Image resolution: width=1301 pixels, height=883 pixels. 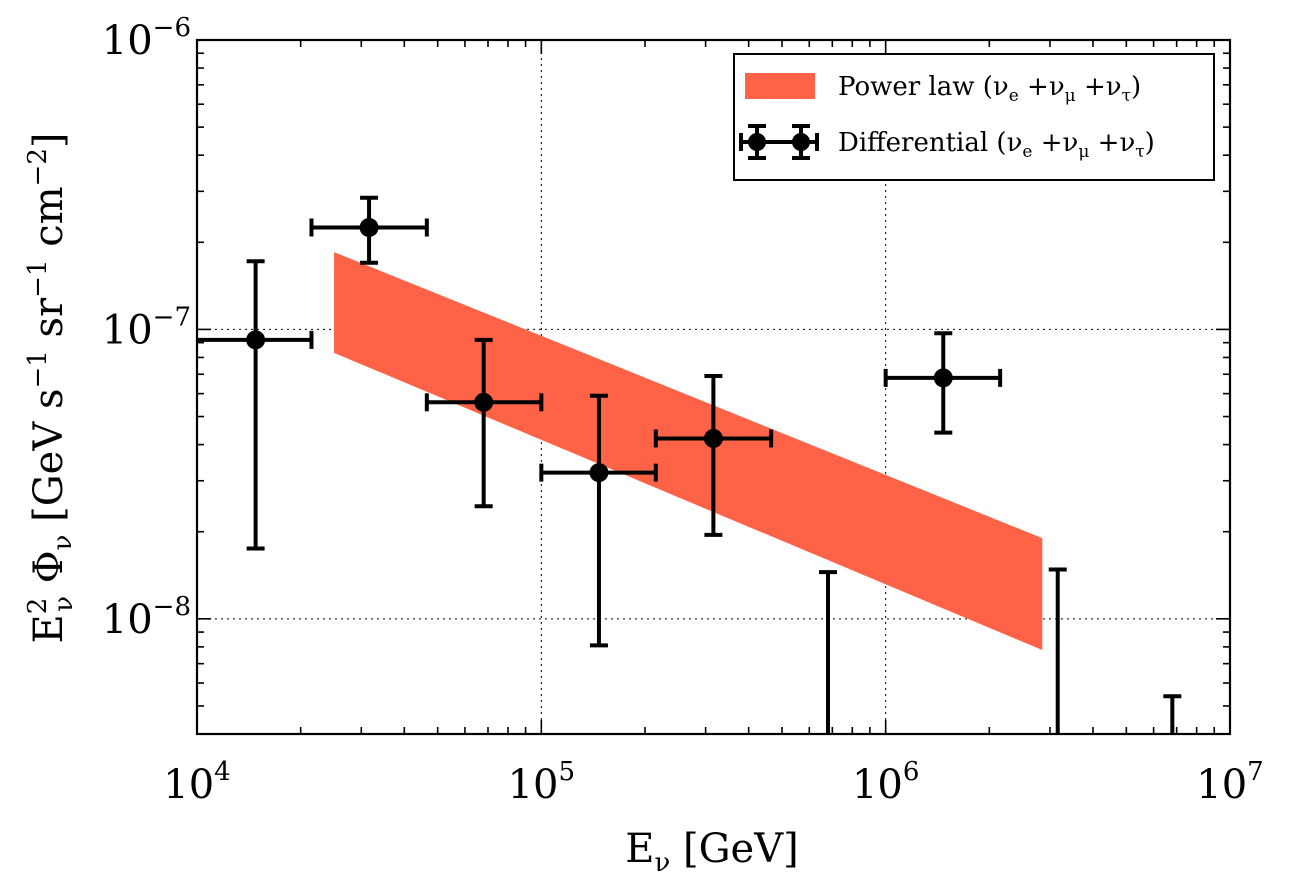 What do you see at coordinates (541, 782) in the screenshot?
I see `x-tick-label: 10⁵` at bounding box center [541, 782].